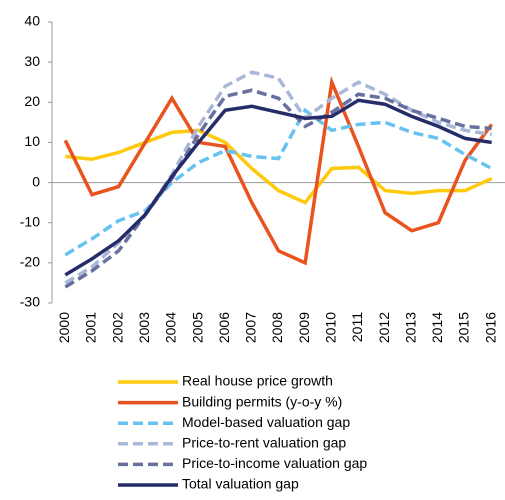 The height and width of the screenshot is (500, 505). I want to click on y-tick-label: 30, so click(32, 61).